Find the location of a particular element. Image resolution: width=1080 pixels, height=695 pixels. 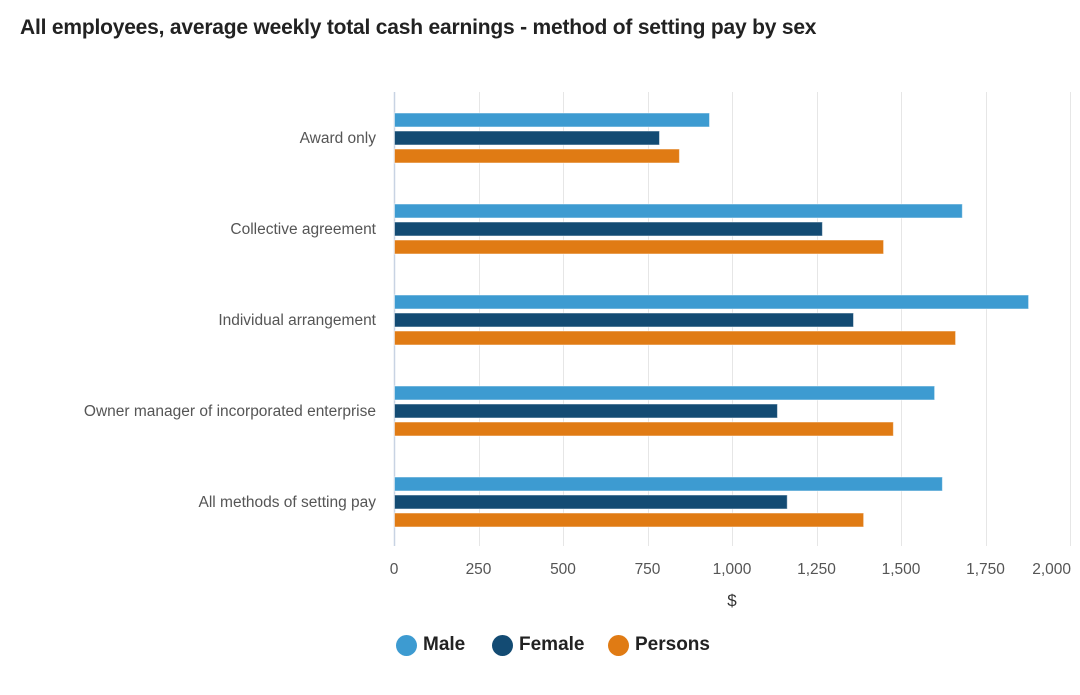

legend: Male Female Persons is located at coordinates (540, 649).